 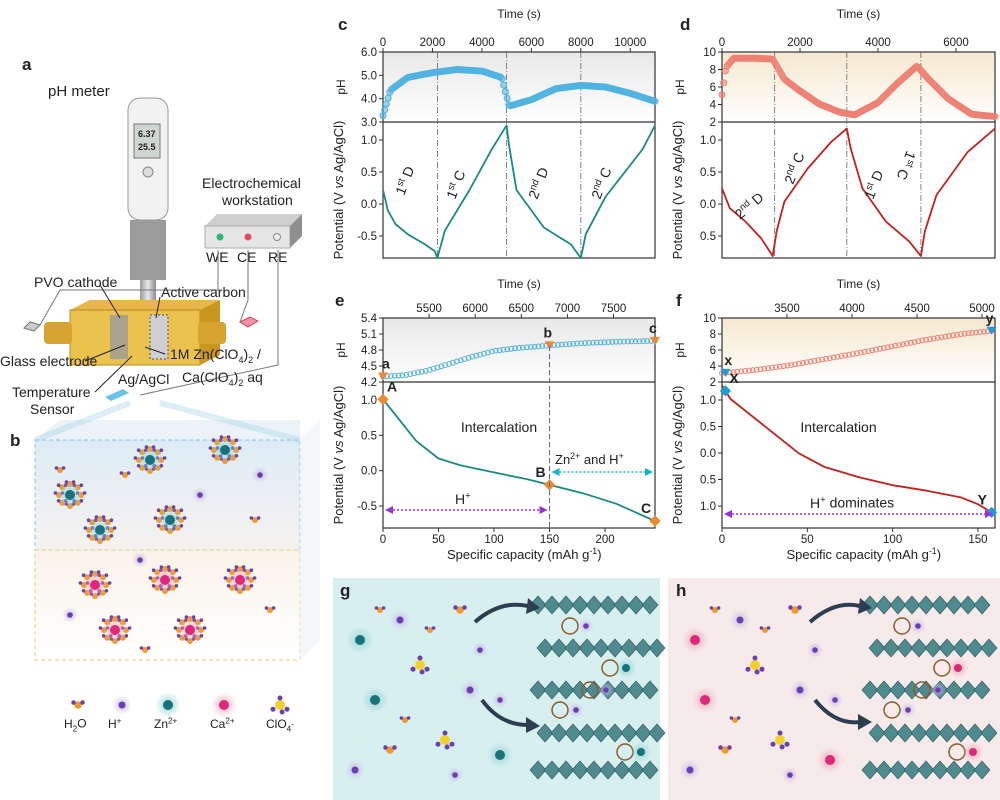 What do you see at coordinates (158, 307) in the screenshot?
I see `carbon-leader` at bounding box center [158, 307].